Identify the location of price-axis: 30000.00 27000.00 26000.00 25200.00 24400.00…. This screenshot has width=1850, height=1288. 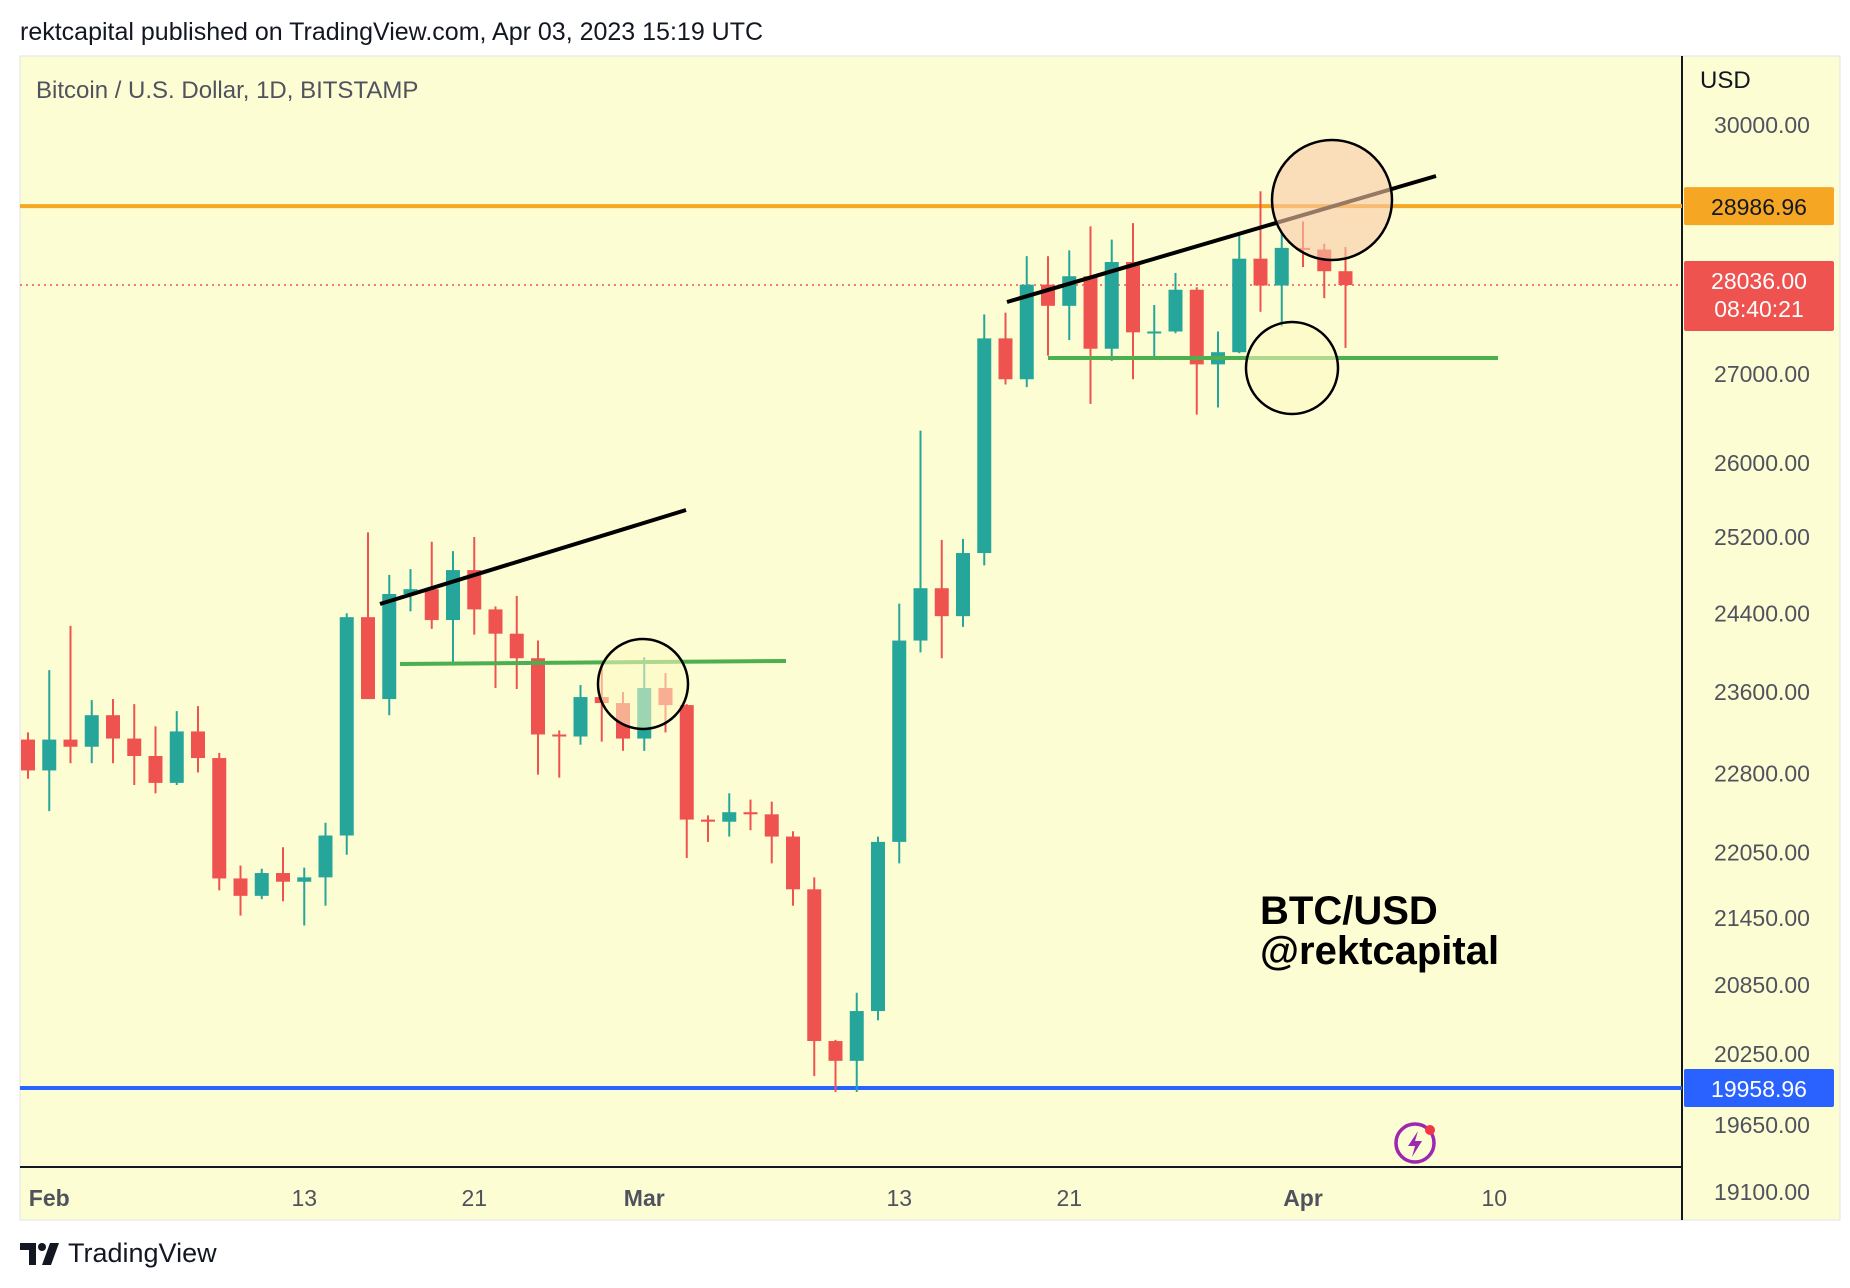
(1762, 658).